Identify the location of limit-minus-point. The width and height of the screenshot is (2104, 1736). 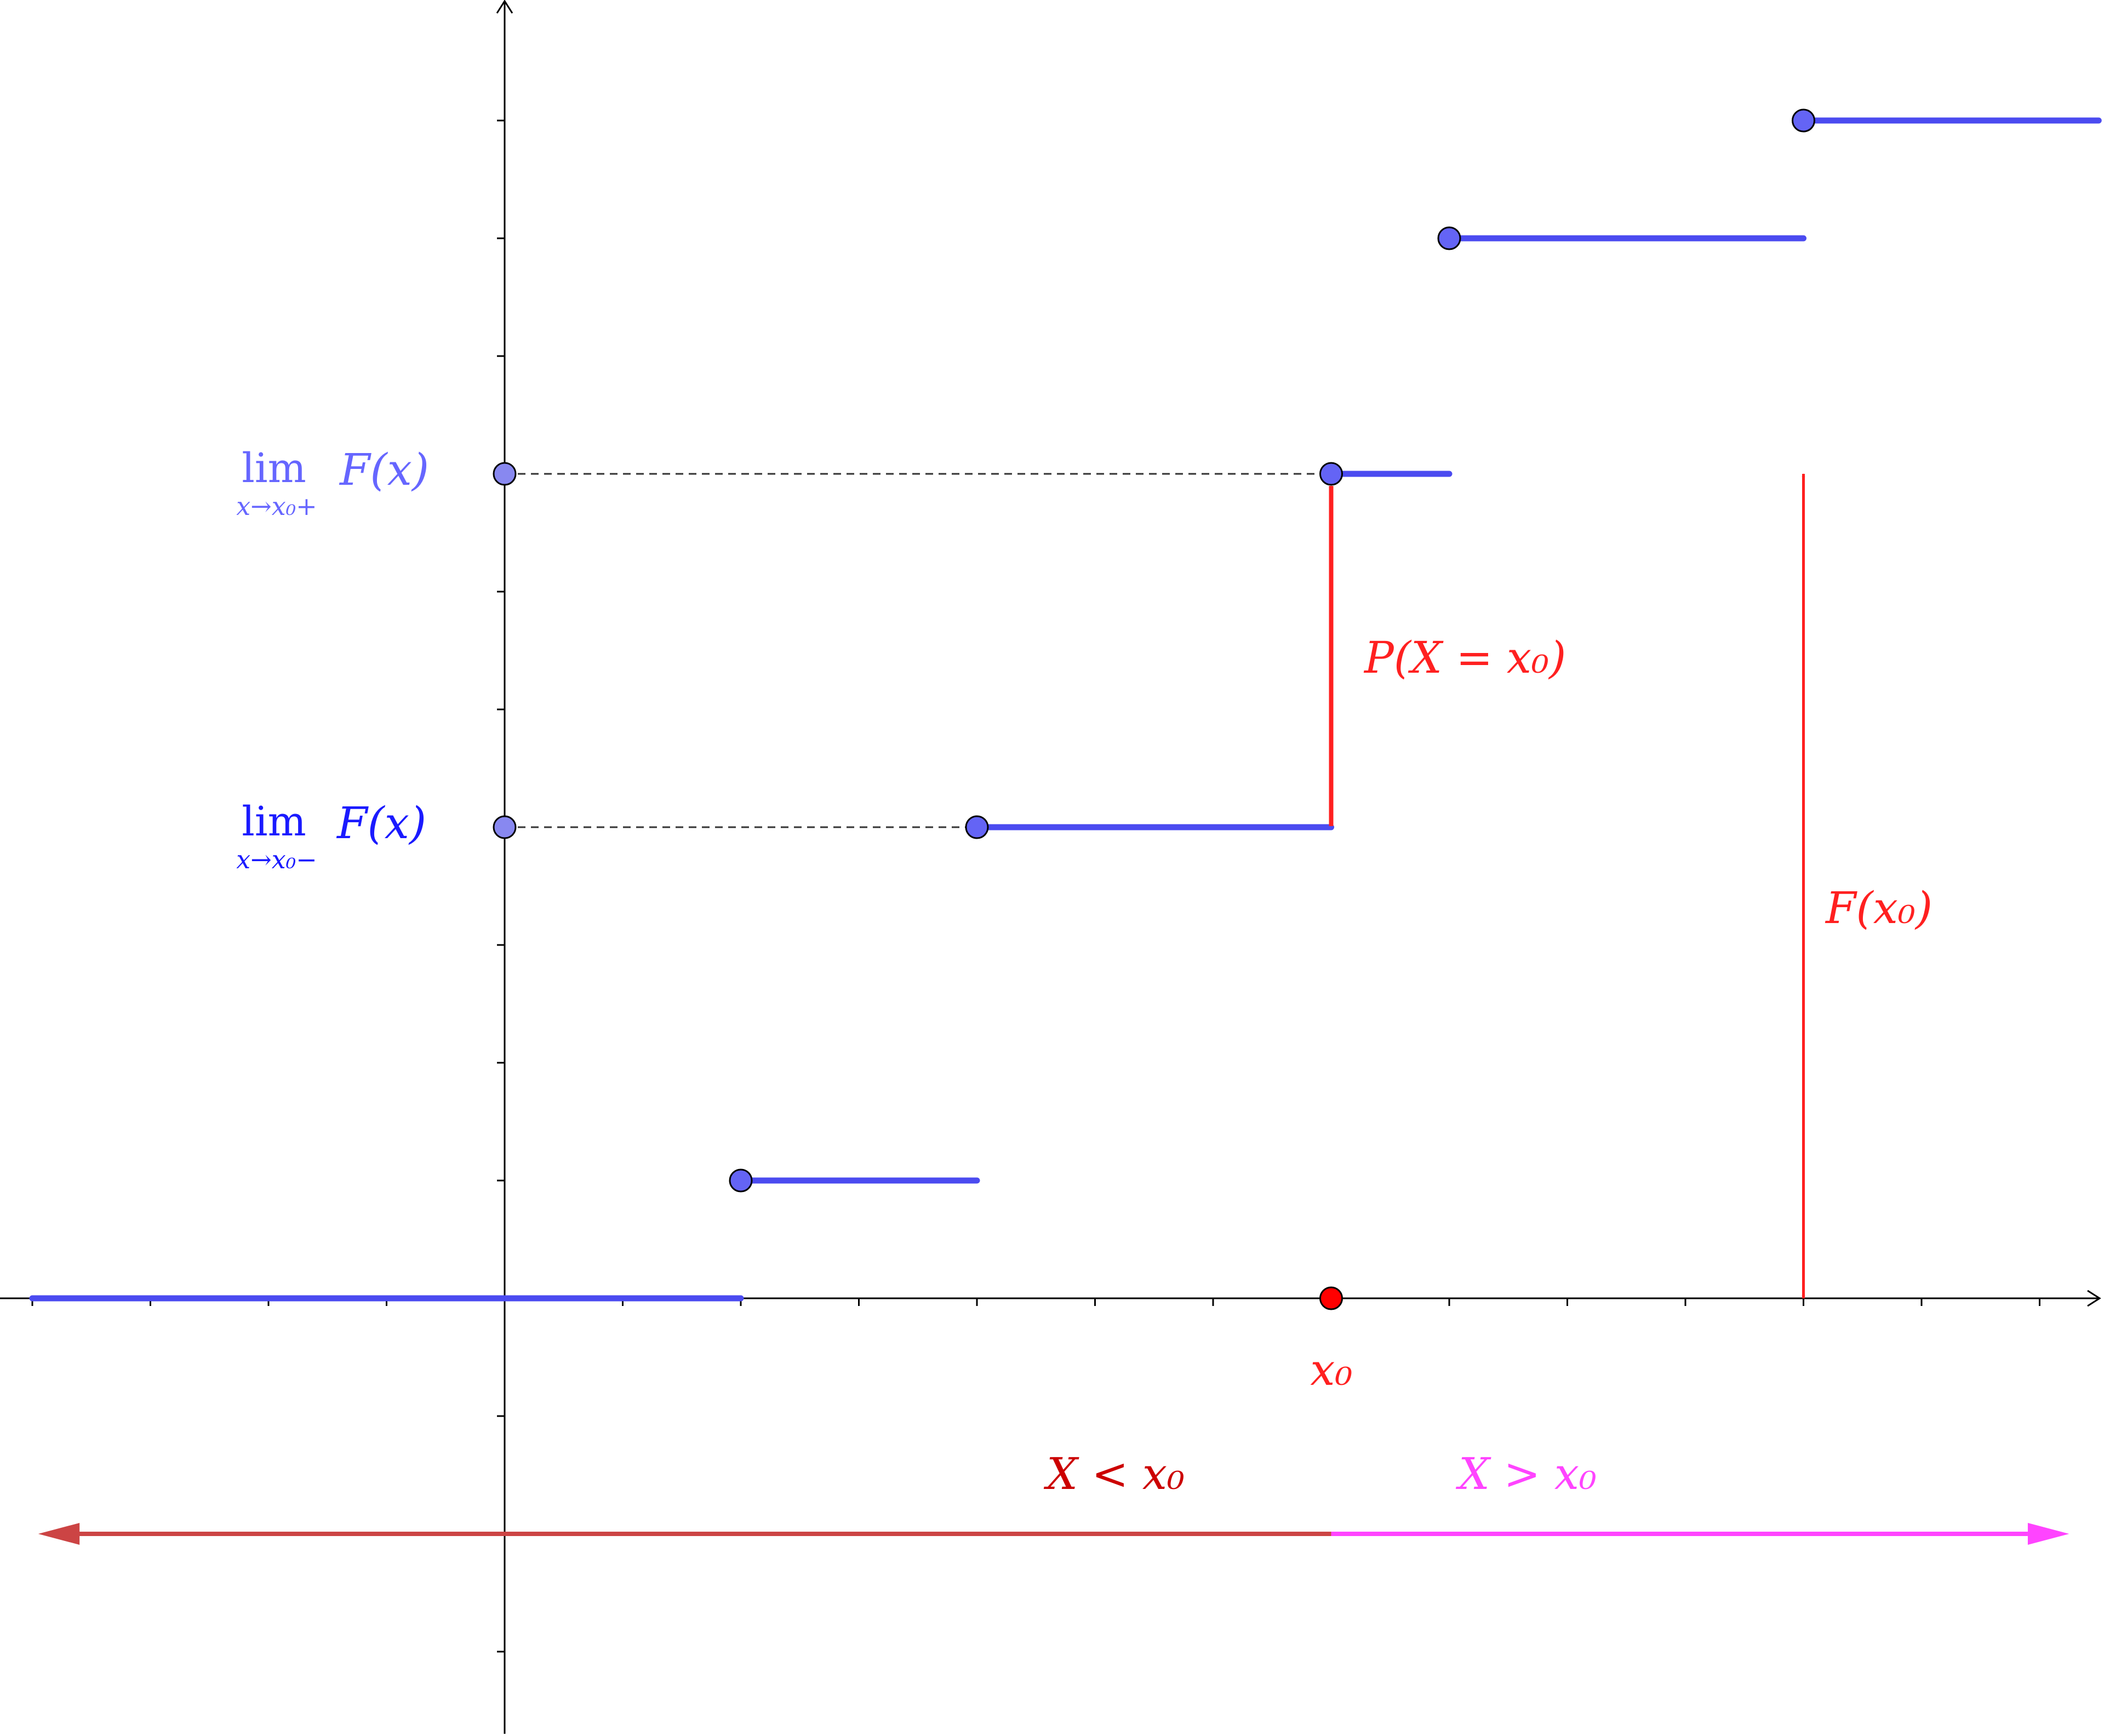
(505, 827).